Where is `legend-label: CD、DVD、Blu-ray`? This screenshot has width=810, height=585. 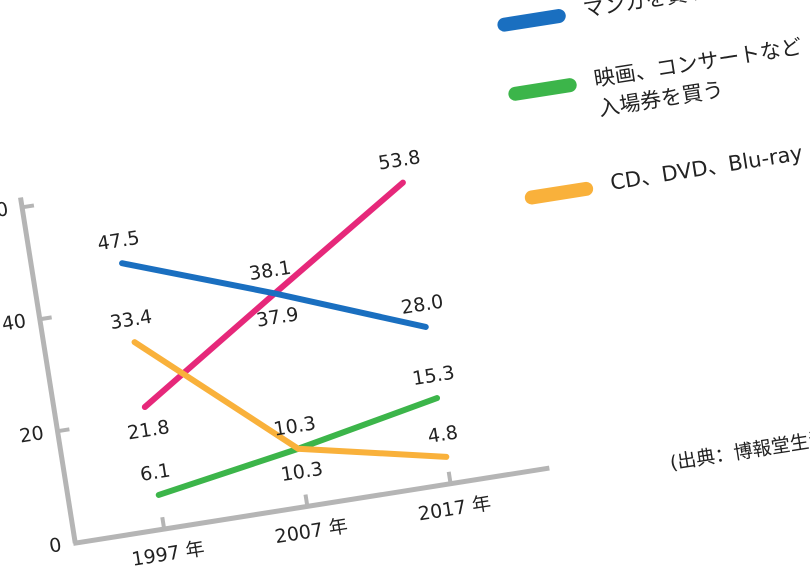 legend-label: CD、DVD、Blu-ray is located at coordinates (706, 167).